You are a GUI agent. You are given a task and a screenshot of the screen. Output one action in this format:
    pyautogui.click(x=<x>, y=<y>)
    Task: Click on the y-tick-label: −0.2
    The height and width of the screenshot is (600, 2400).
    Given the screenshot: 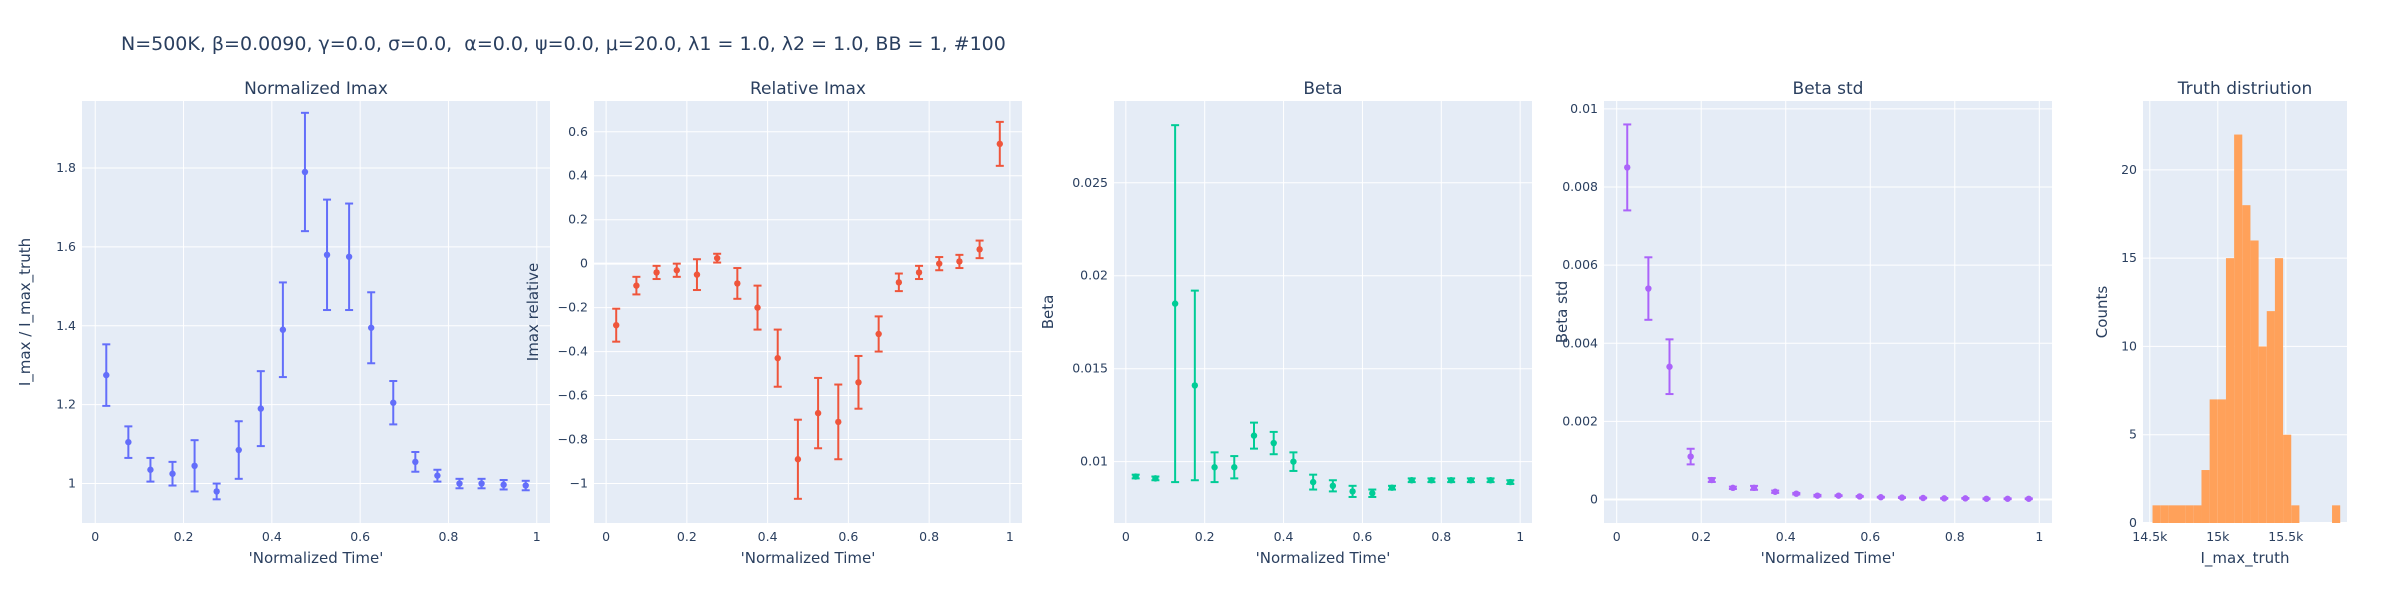 What is the action you would take?
    pyautogui.click(x=573, y=307)
    